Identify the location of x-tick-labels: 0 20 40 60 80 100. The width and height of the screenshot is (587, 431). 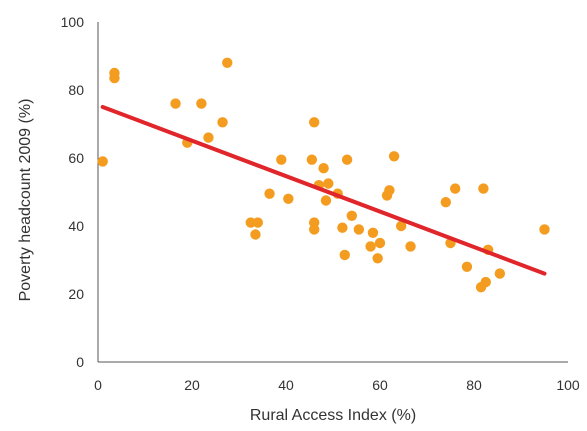
(337, 385).